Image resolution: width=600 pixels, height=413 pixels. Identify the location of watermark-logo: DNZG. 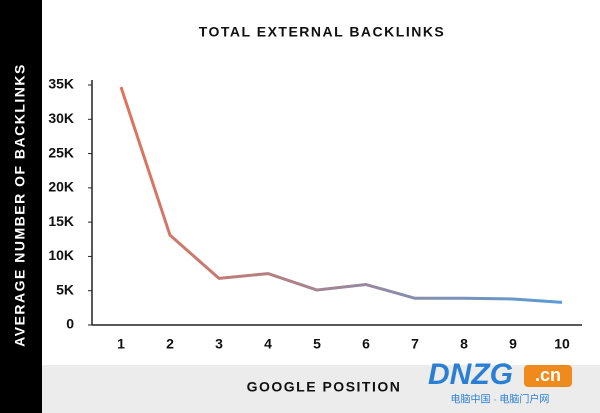
(470, 374).